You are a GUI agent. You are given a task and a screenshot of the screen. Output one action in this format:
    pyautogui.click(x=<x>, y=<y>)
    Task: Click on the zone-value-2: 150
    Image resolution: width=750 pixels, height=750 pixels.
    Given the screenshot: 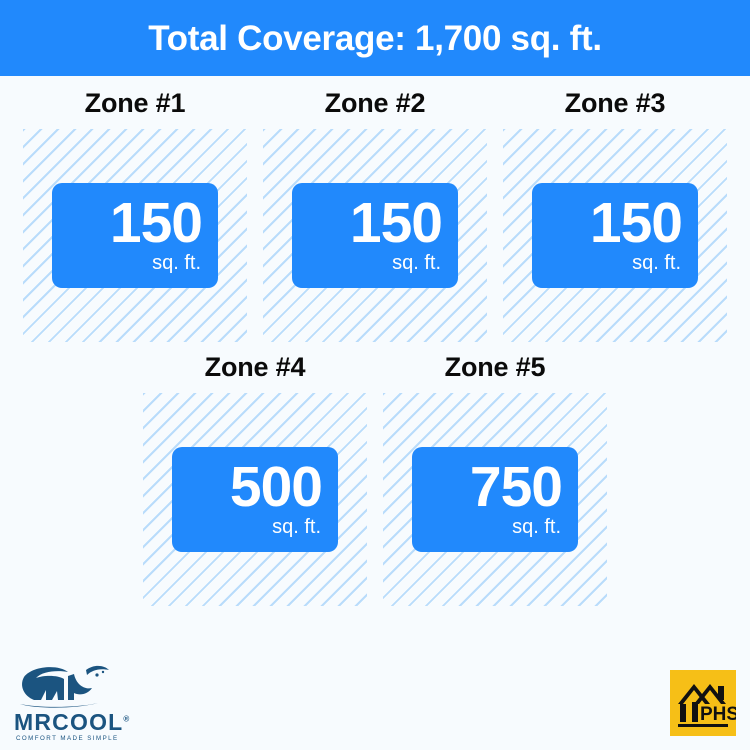 What is the action you would take?
    pyautogui.click(x=396, y=223)
    